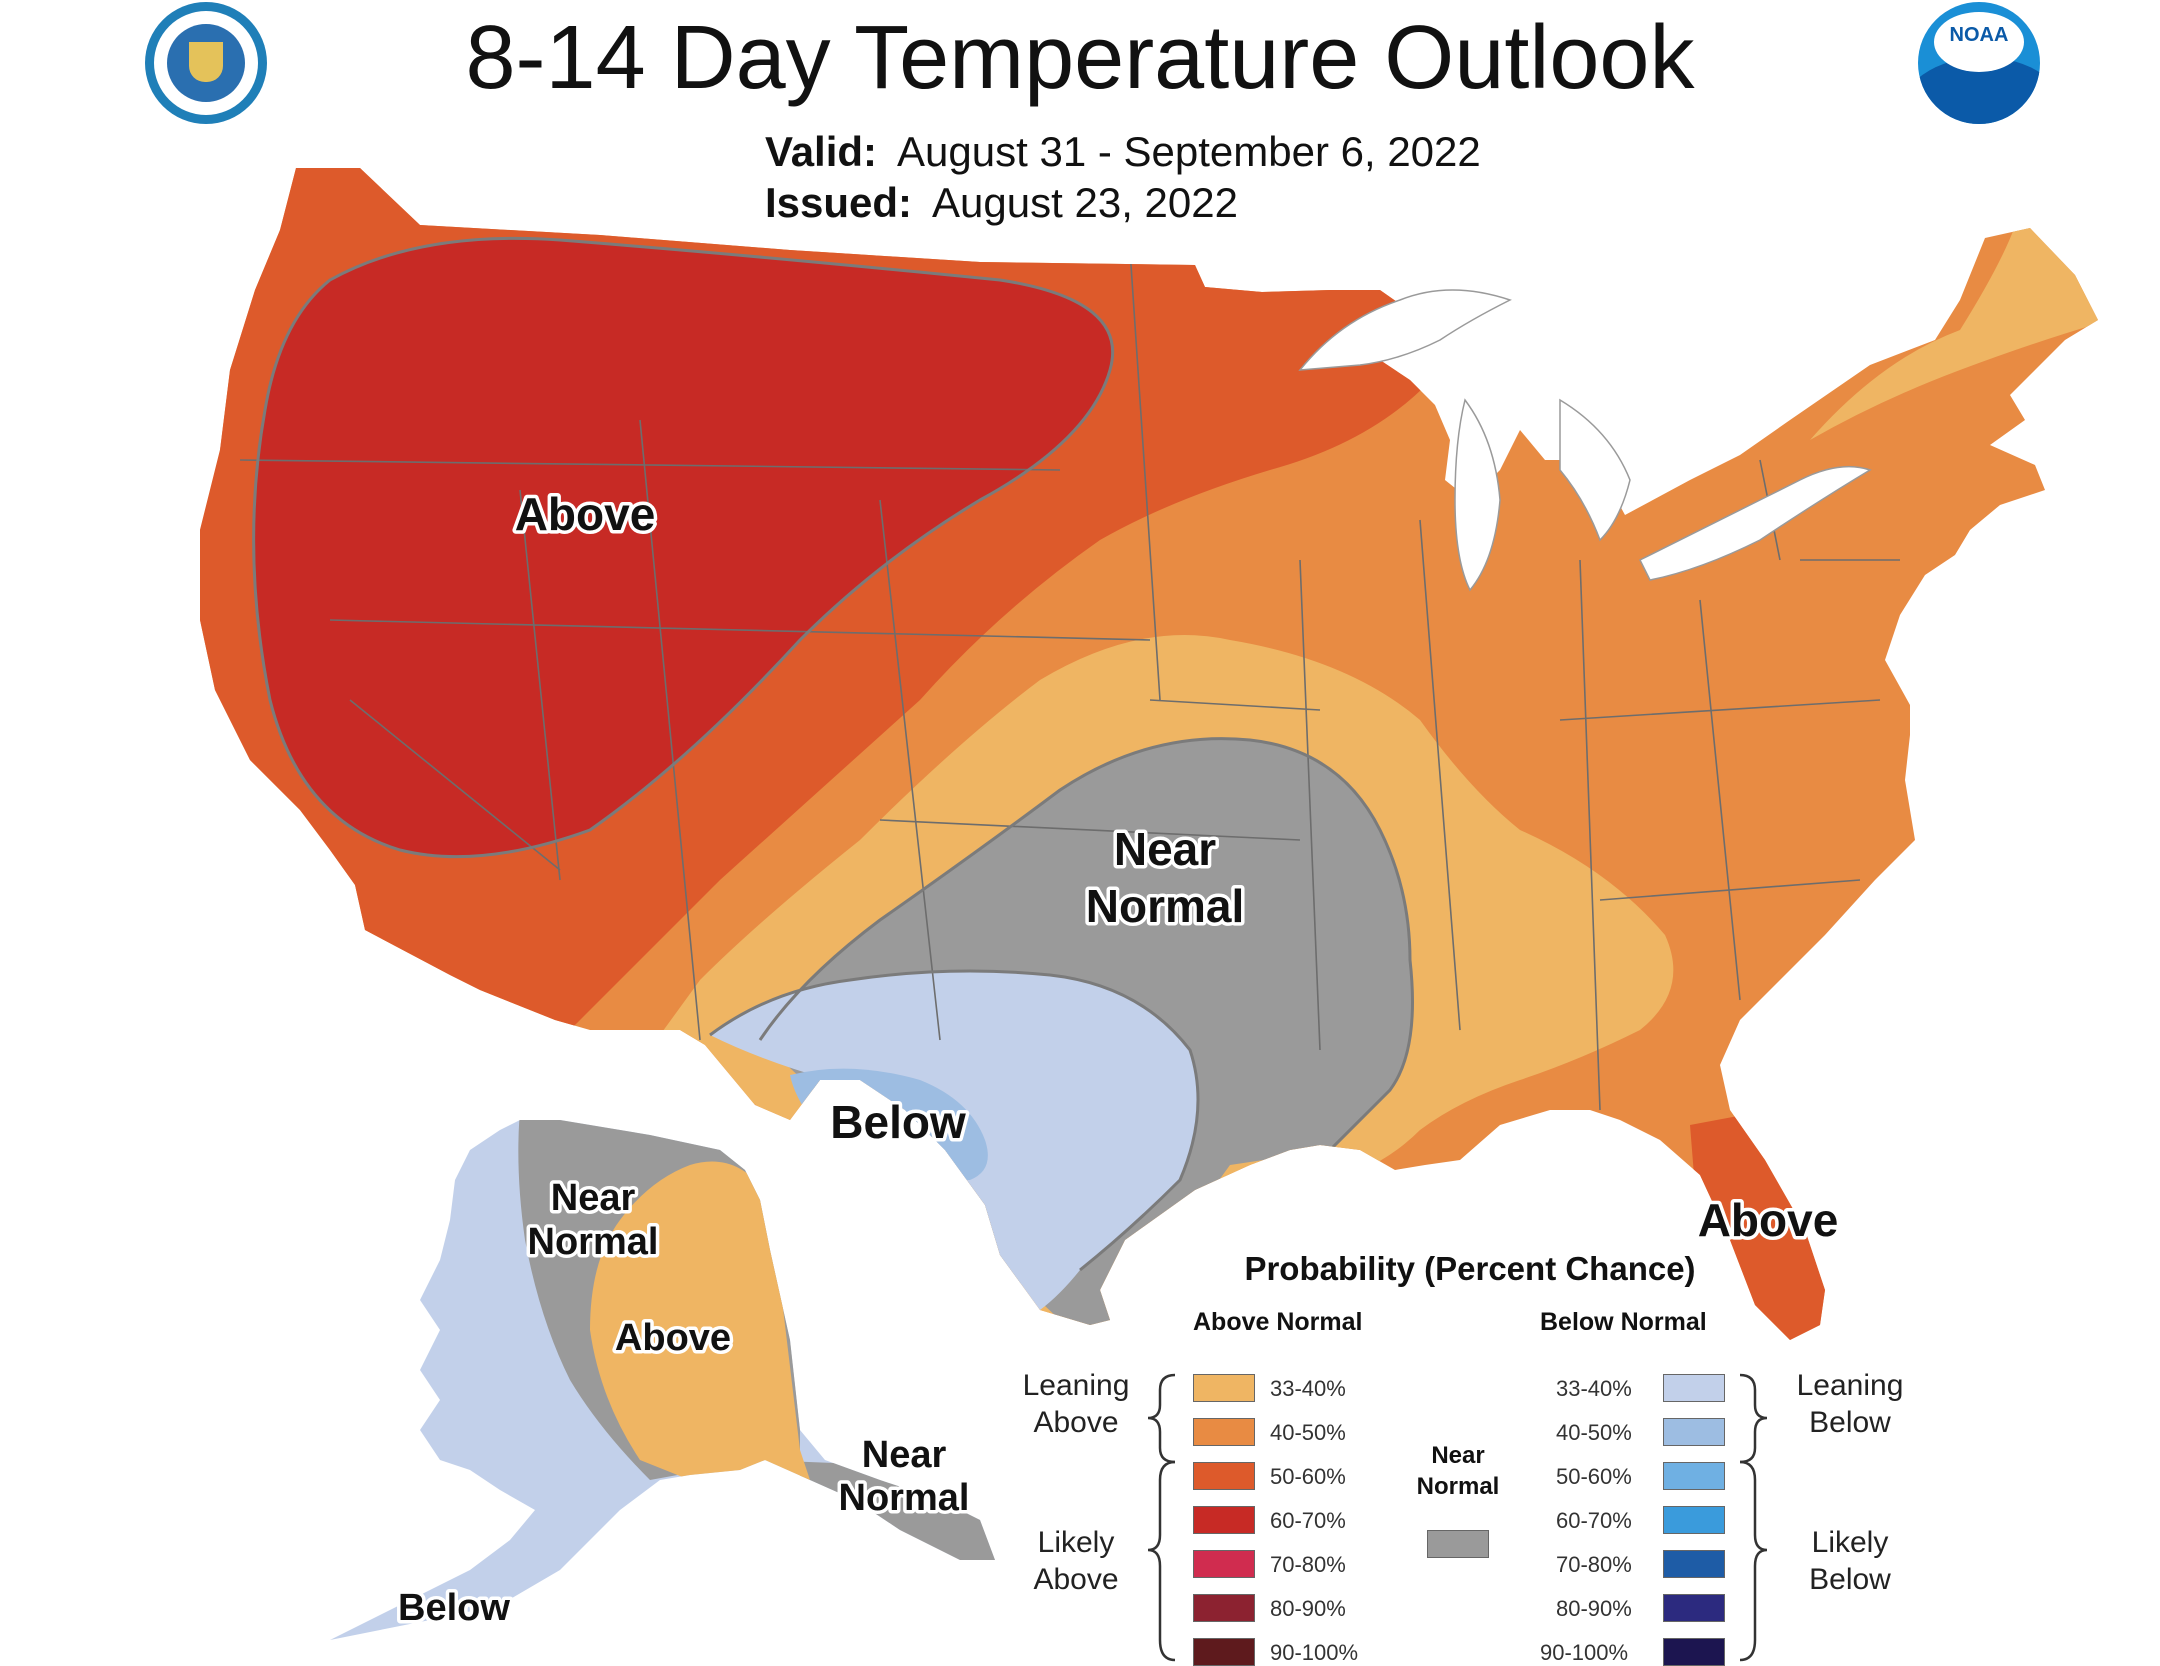 The height and width of the screenshot is (1666, 2160). Describe the element at coordinates (904, 1455) in the screenshot. I see `label-ak-se-near: Near` at that location.